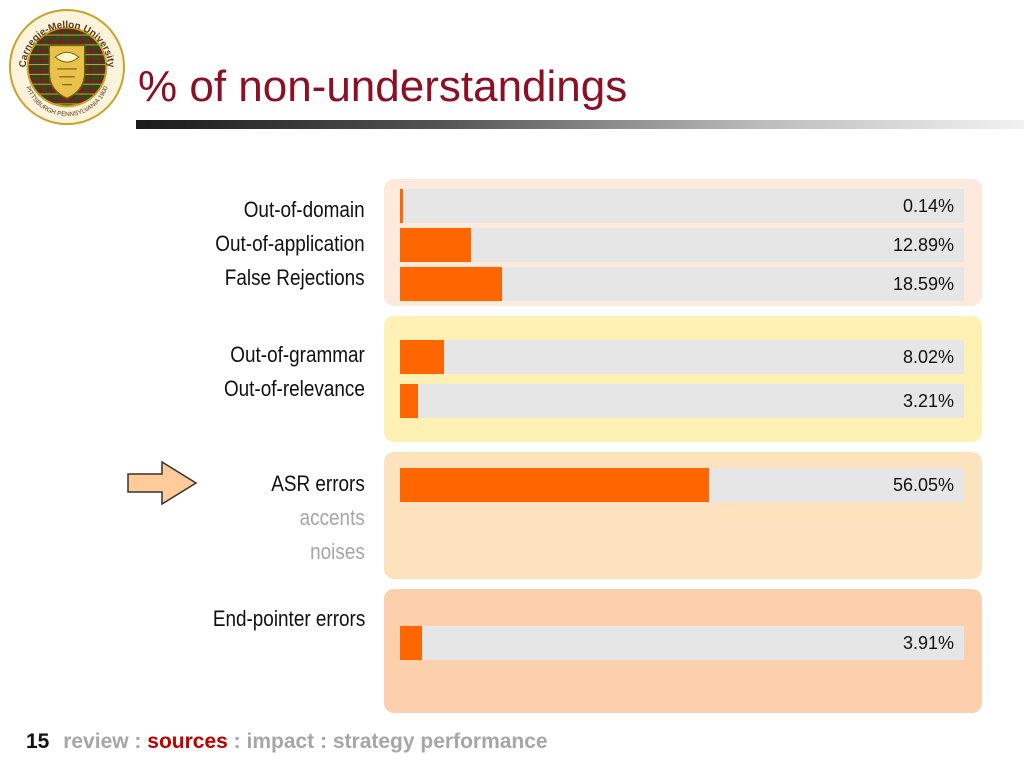 This screenshot has height=768, width=1024. What do you see at coordinates (682, 643) in the screenshot?
I see `bar-track-7: 3.91%` at bounding box center [682, 643].